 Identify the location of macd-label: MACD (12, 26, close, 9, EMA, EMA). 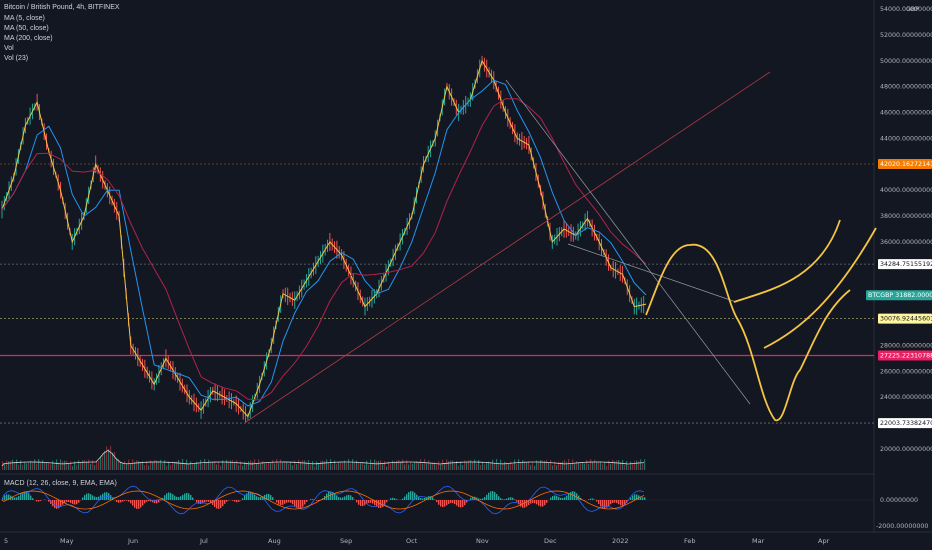
(60, 483).